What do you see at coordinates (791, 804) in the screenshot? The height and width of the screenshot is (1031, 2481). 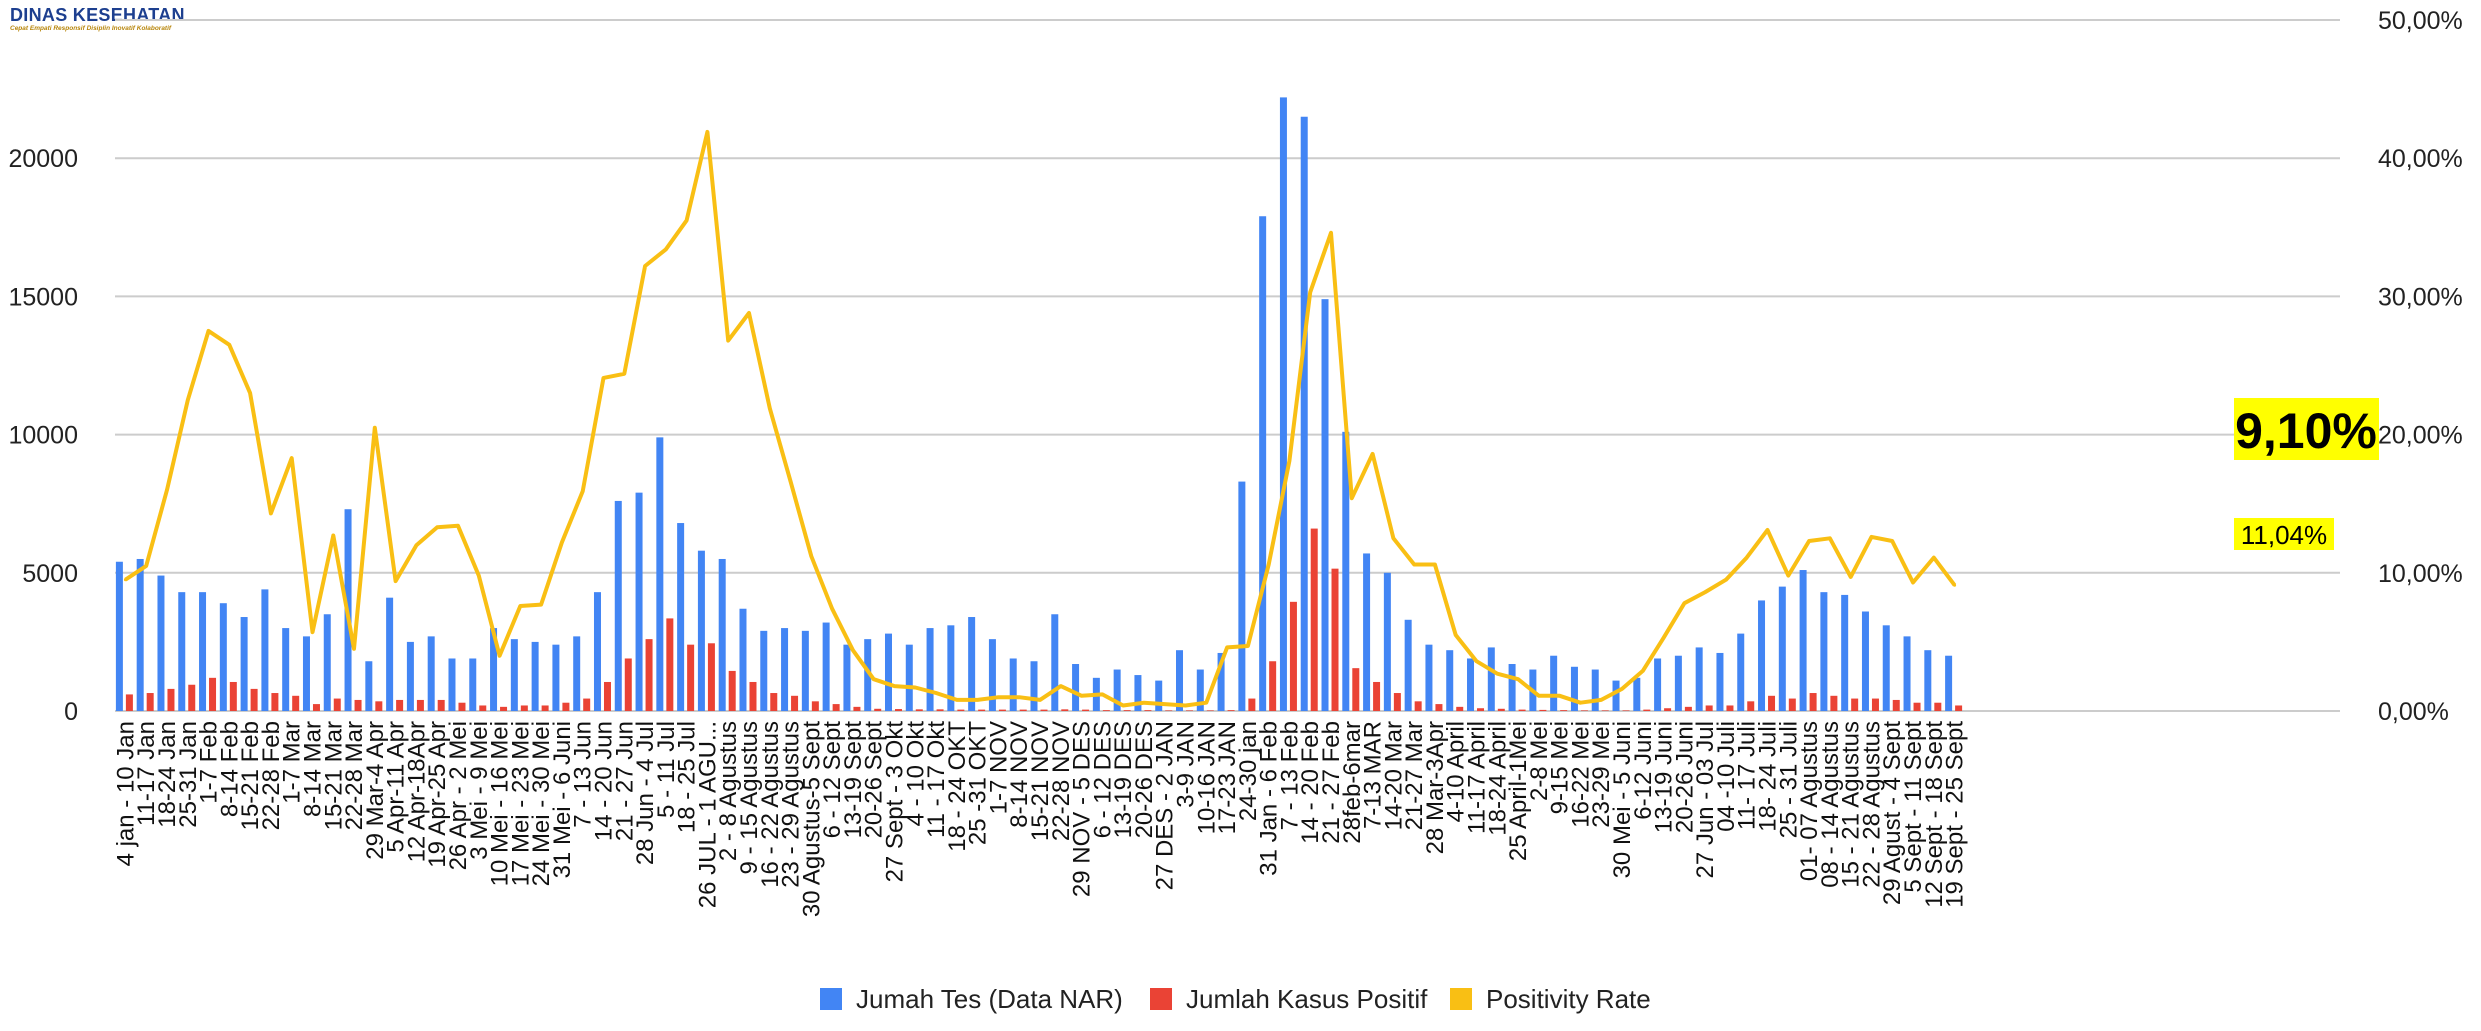 I see `x-tick-label: 23 - 29 Agustus` at bounding box center [791, 804].